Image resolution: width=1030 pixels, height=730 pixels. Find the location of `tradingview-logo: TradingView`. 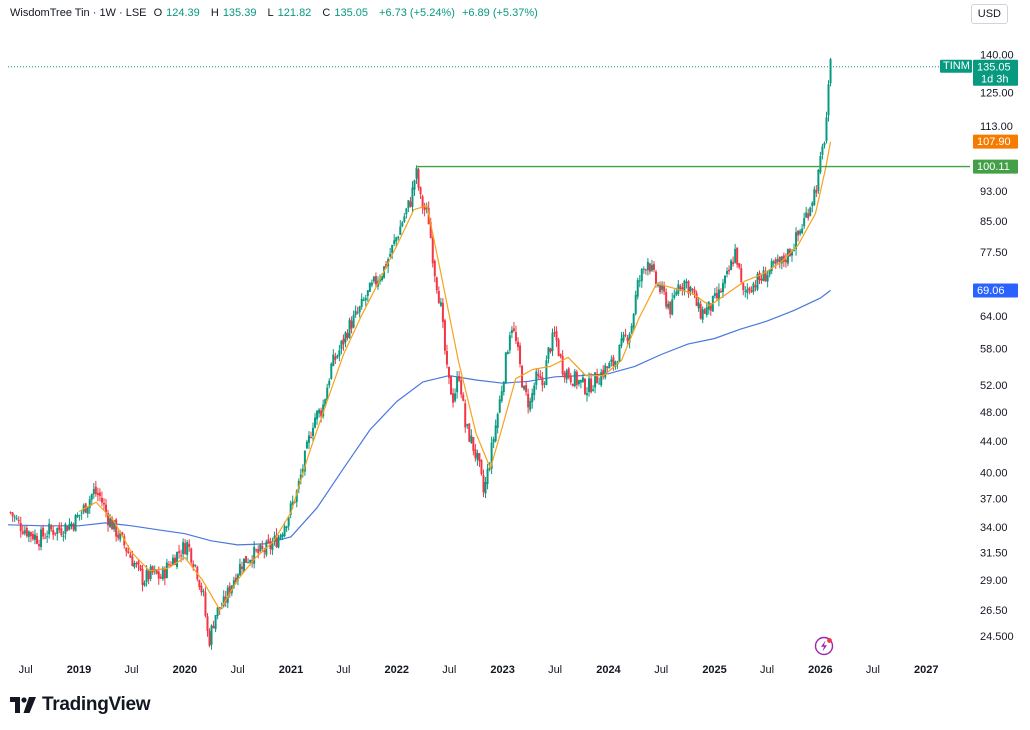

tradingview-logo: TradingView is located at coordinates (80, 705).